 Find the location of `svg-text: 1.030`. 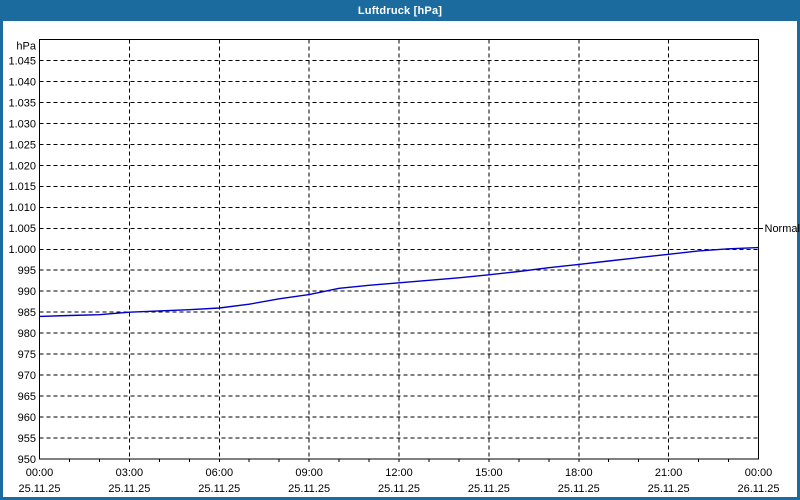

svg-text: 1.030 is located at coordinates (22, 124).